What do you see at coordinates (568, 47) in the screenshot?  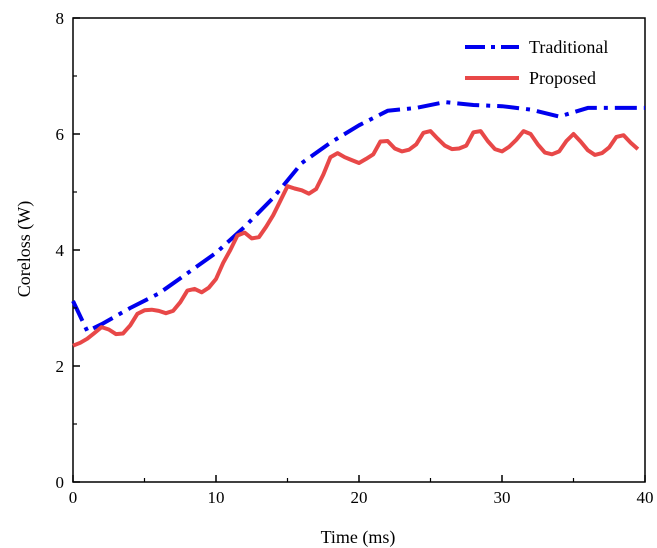 I see `legend-label-traditional: Traditional` at bounding box center [568, 47].